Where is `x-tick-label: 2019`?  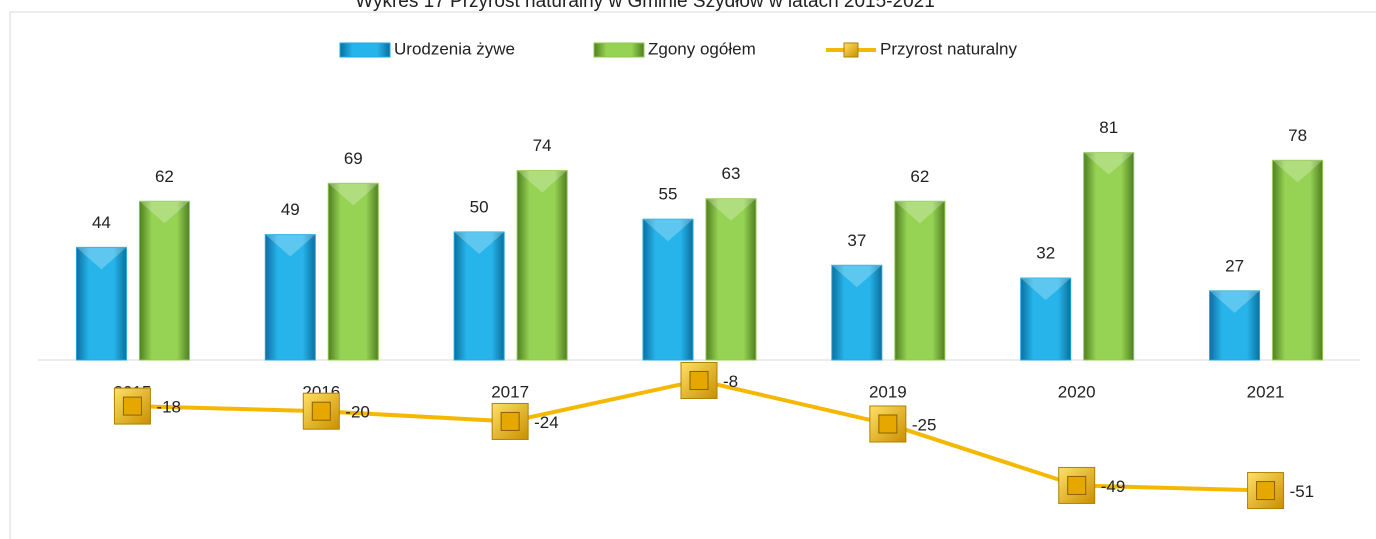 x-tick-label: 2019 is located at coordinates (888, 391).